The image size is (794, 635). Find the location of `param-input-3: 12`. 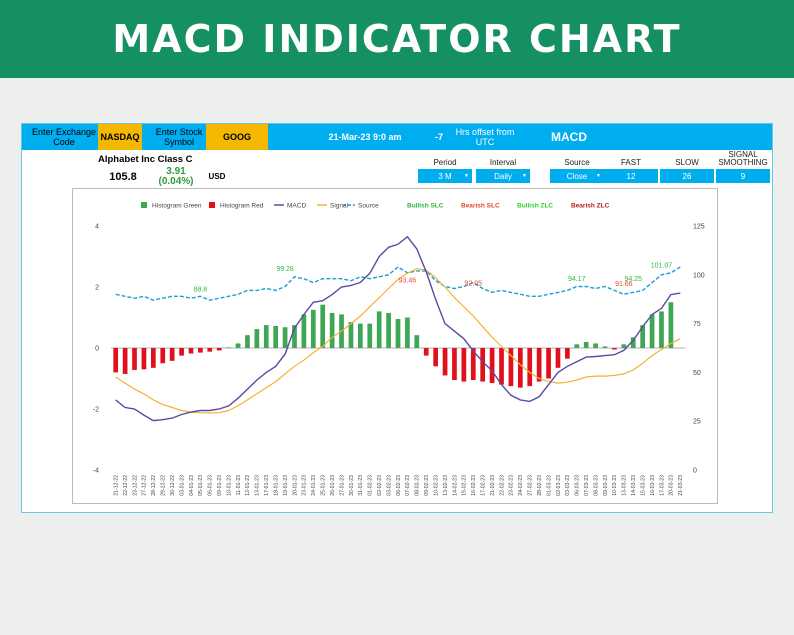

param-input-3: 12 is located at coordinates (631, 176).